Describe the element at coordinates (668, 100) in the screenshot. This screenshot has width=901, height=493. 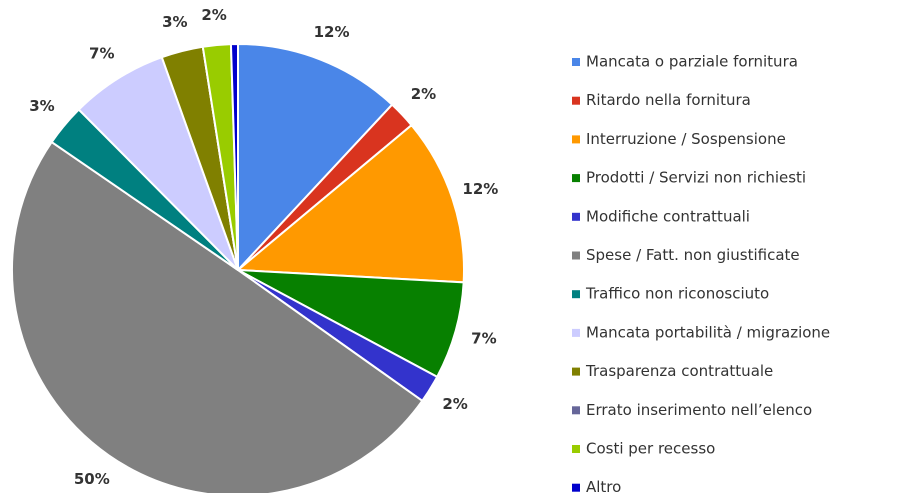
I see `legend-label: Ritardo nella fornitura` at that location.